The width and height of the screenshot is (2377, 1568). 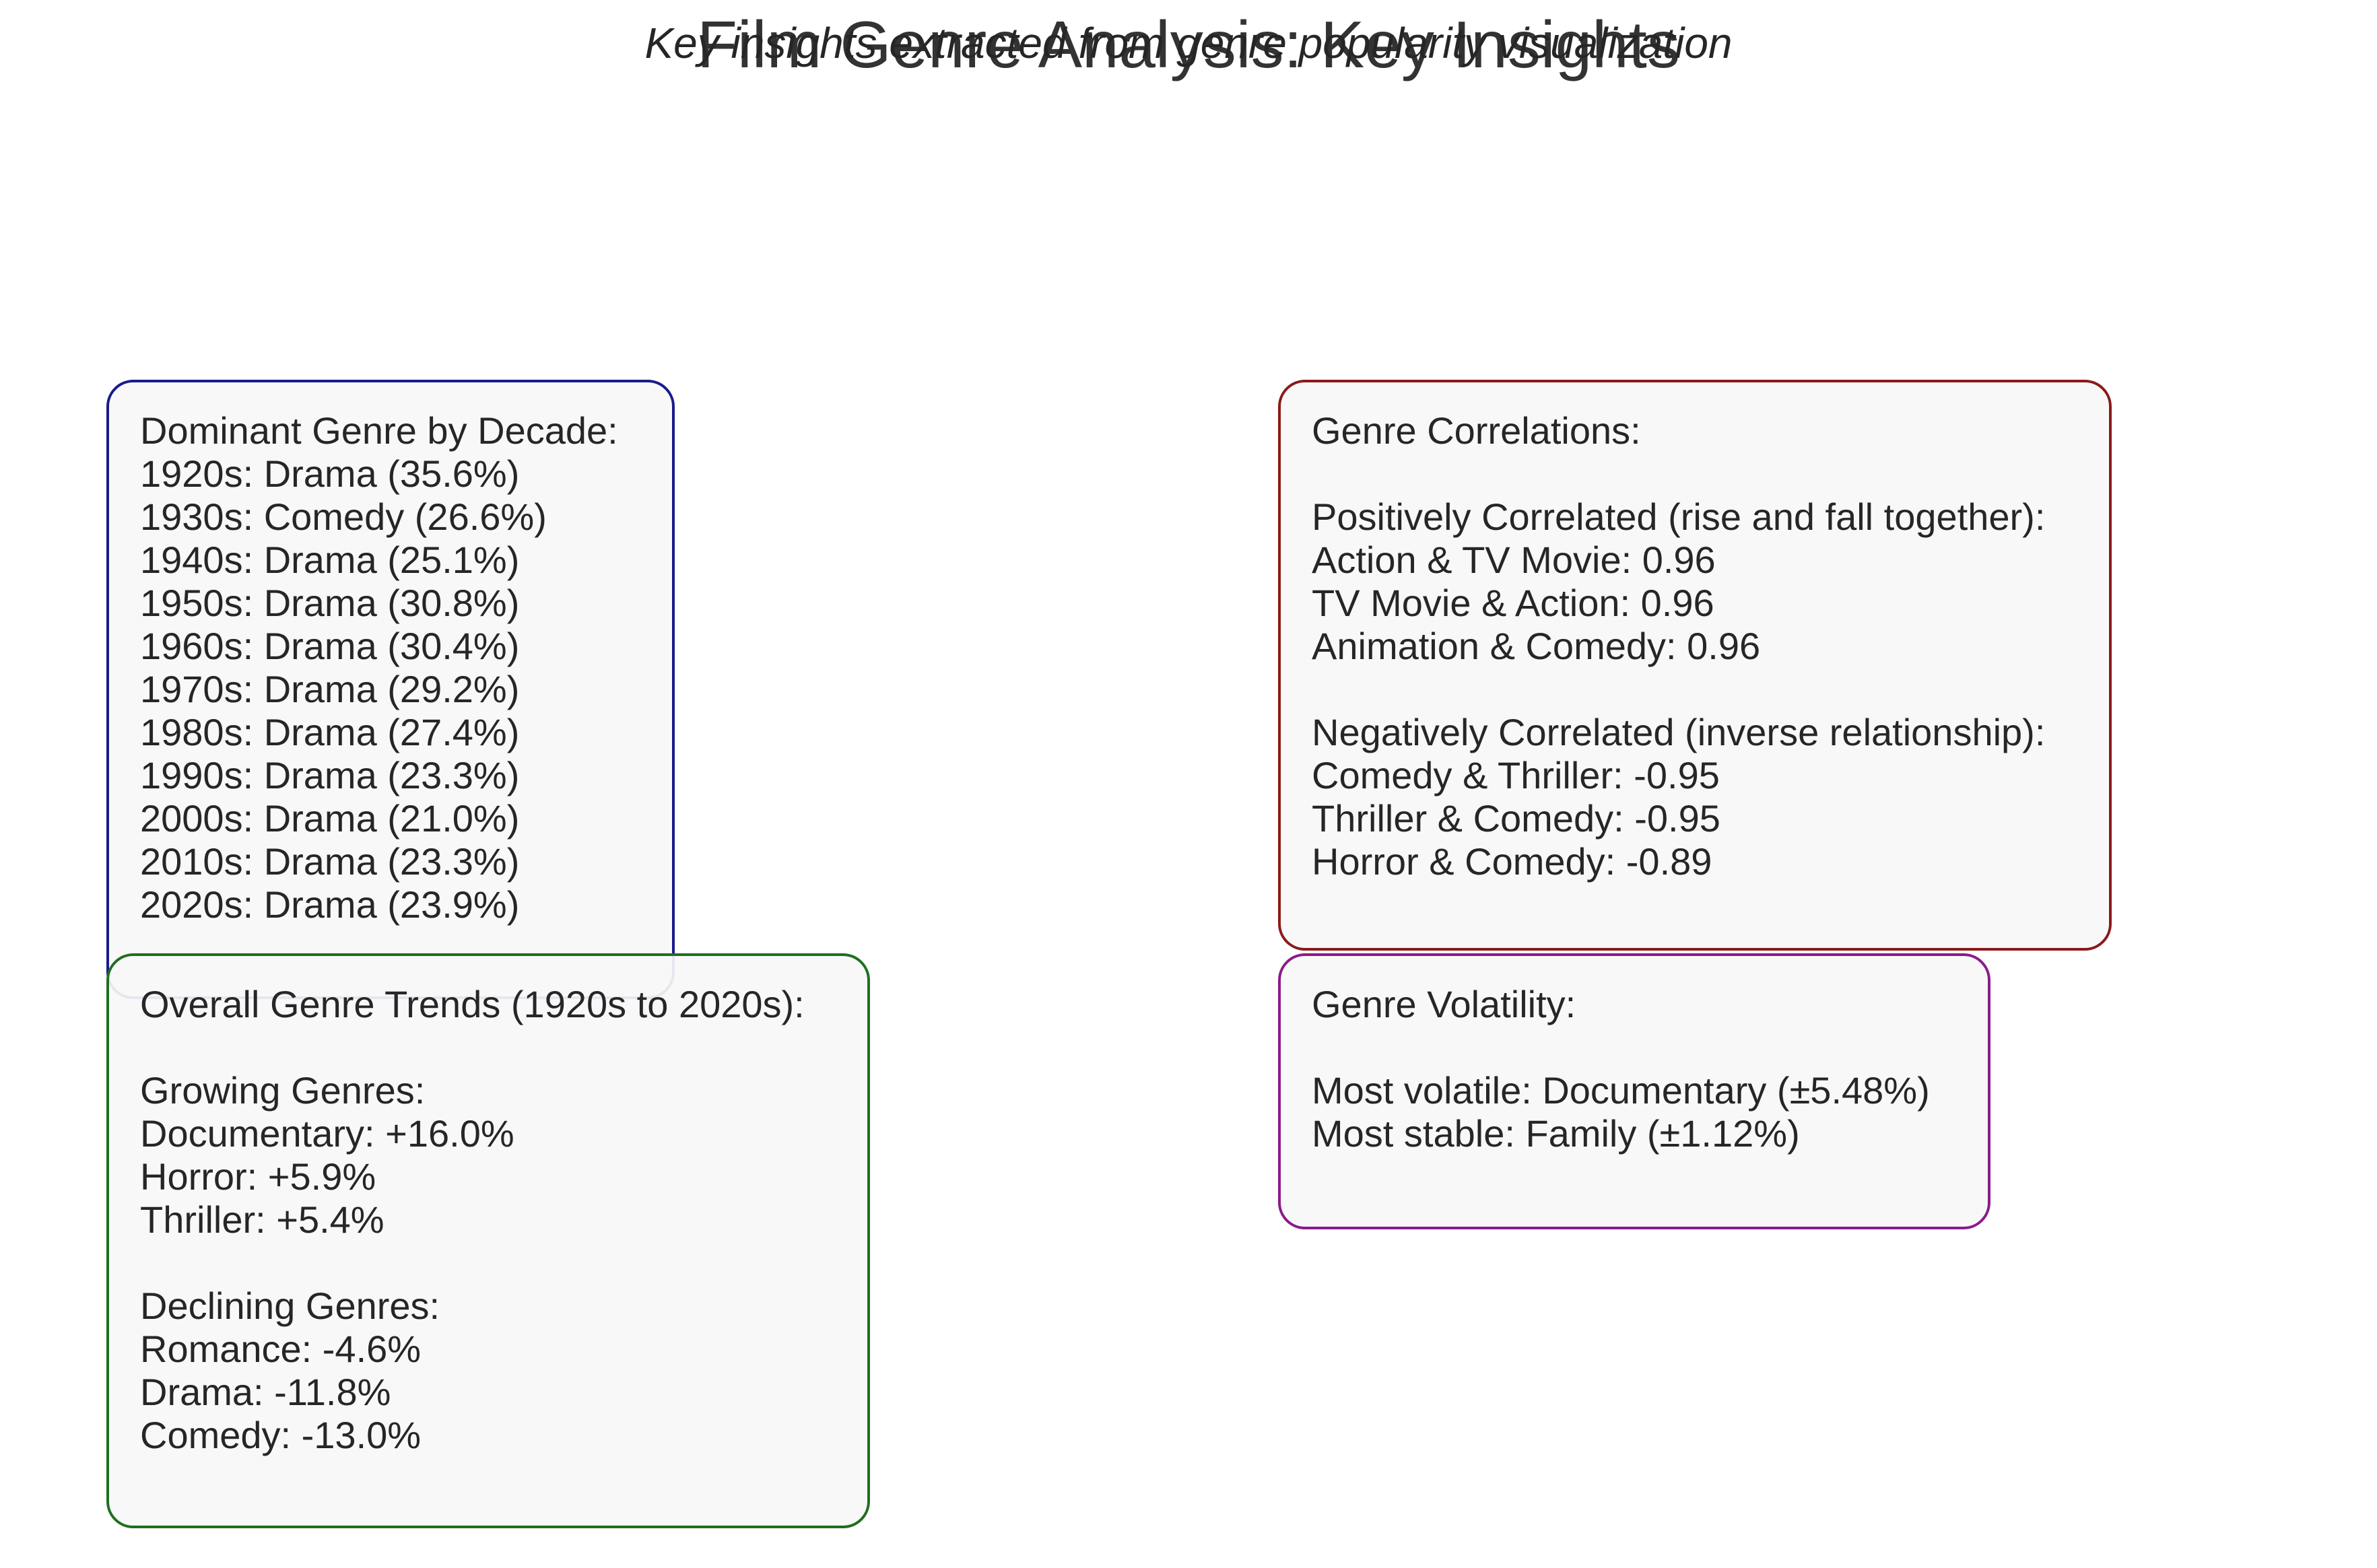 What do you see at coordinates (472, 1004) in the screenshot?
I see `panel-heading: Overall Genre Trends (1920s to 2020s):` at bounding box center [472, 1004].